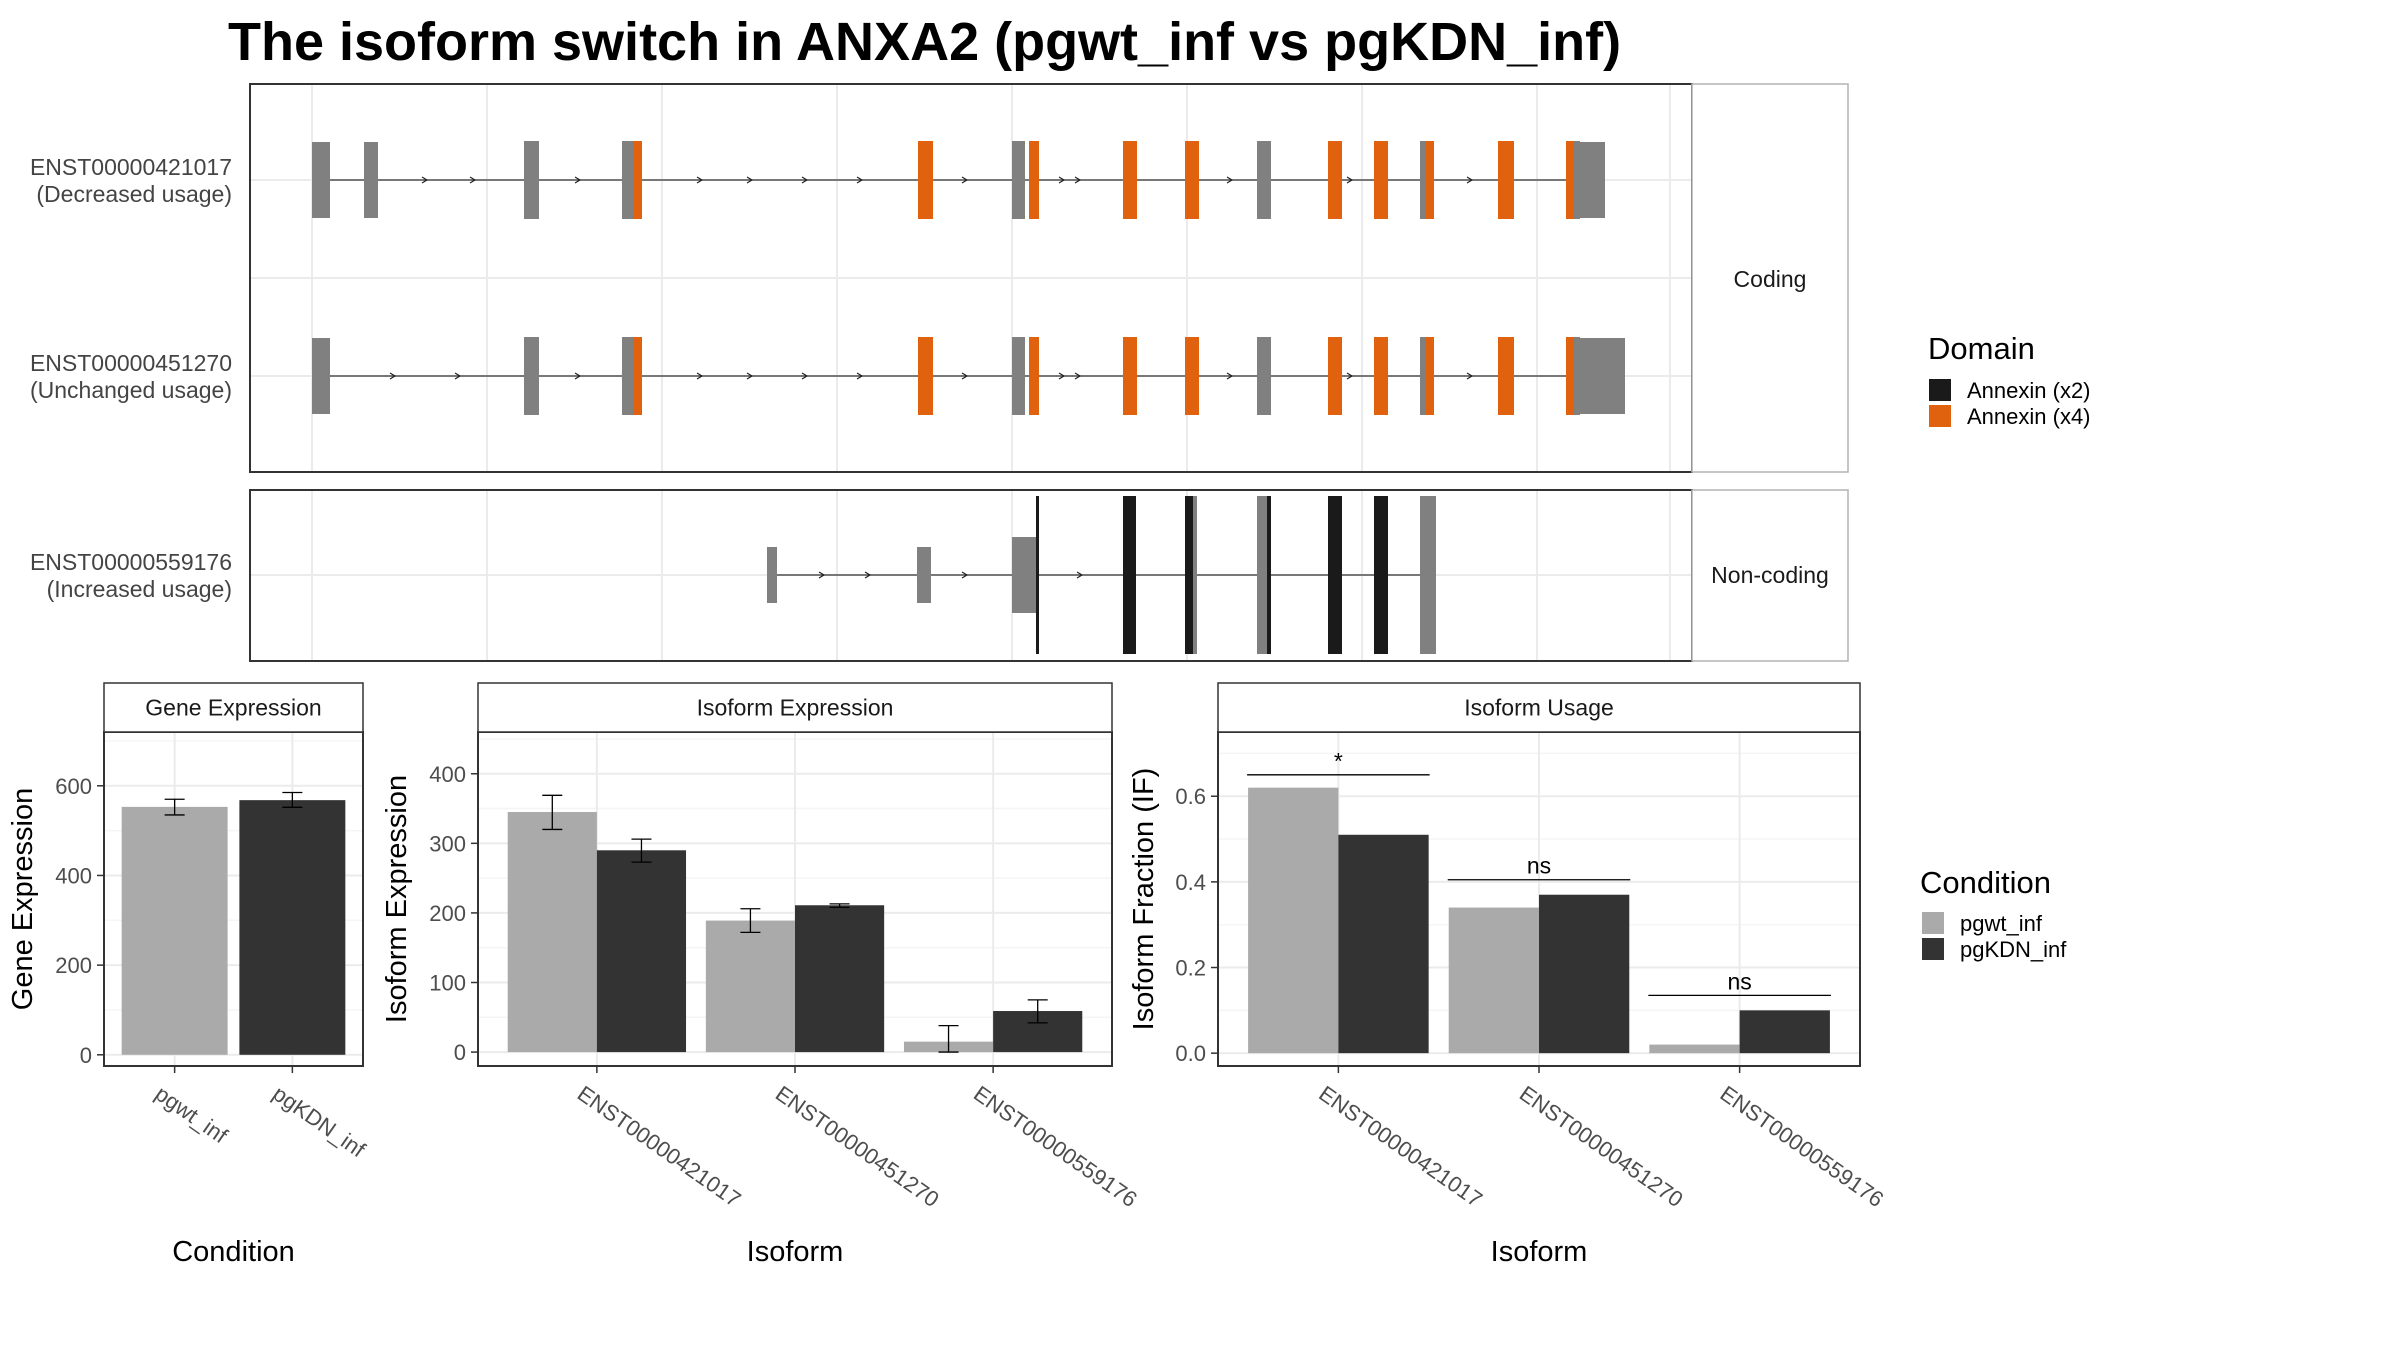  I want to click on facet-strip-title: Gene Expression, so click(233, 708).